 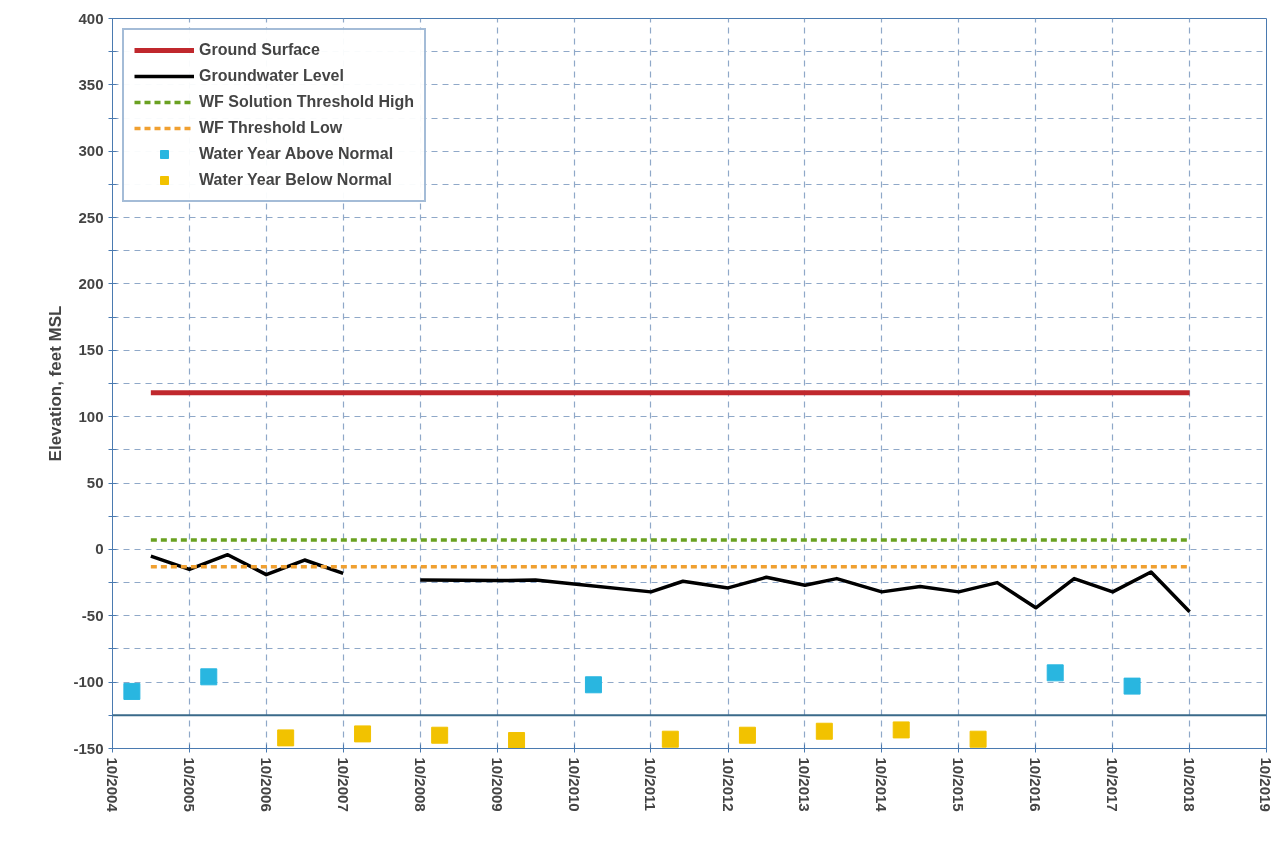 I want to click on y-tick-label: 300, so click(x=91, y=151).